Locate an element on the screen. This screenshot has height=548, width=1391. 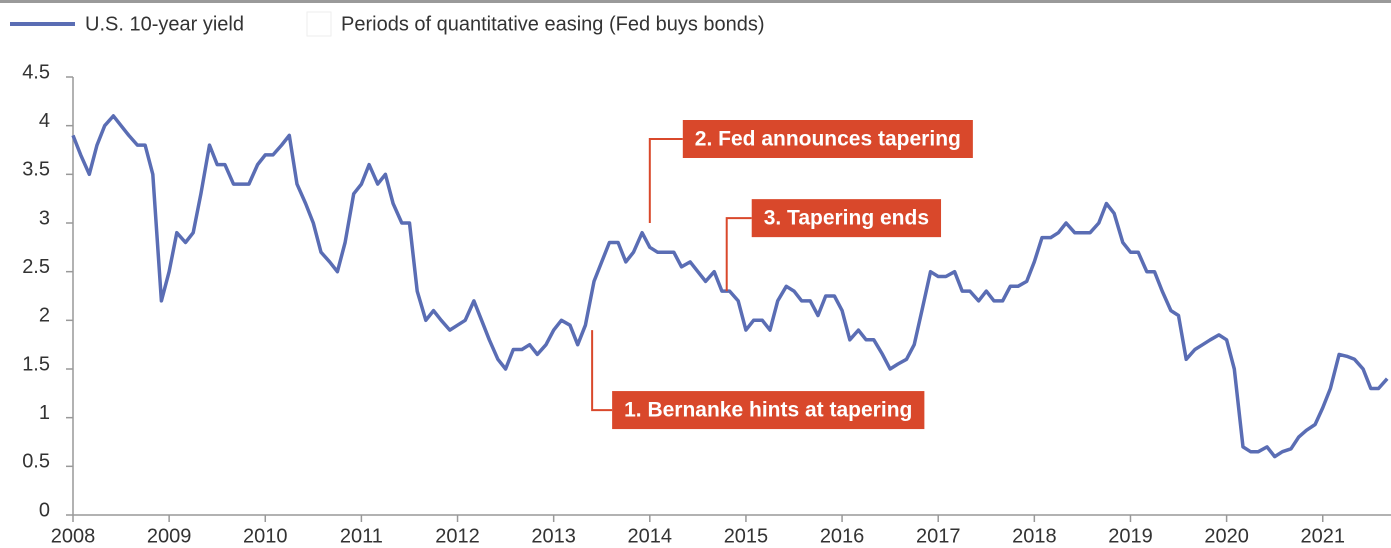
x-tick-label: 2008 is located at coordinates (73, 536).